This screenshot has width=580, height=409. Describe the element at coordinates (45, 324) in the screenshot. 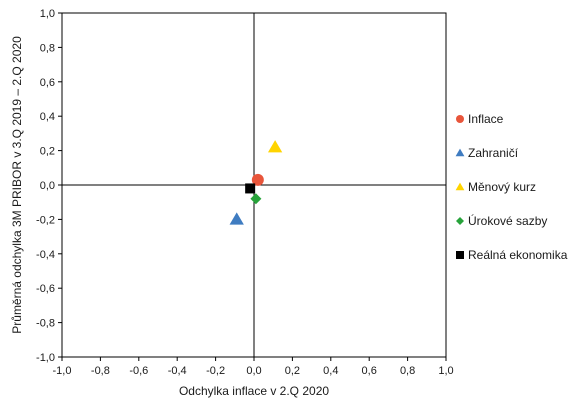

I see `y-tick-label: -0,8` at that location.